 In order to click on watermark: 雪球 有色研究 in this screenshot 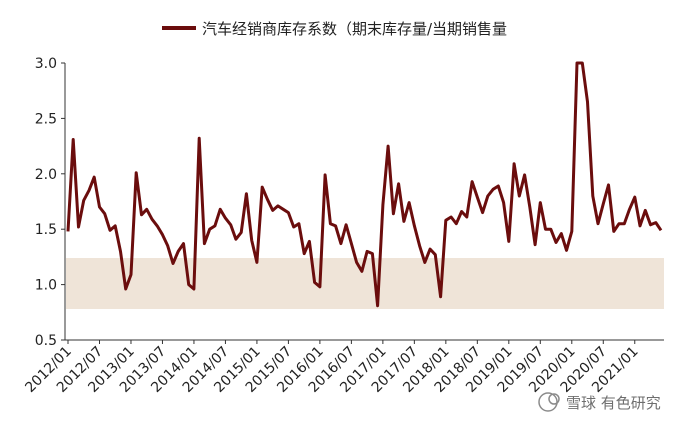, I will do `click(599, 402)`.